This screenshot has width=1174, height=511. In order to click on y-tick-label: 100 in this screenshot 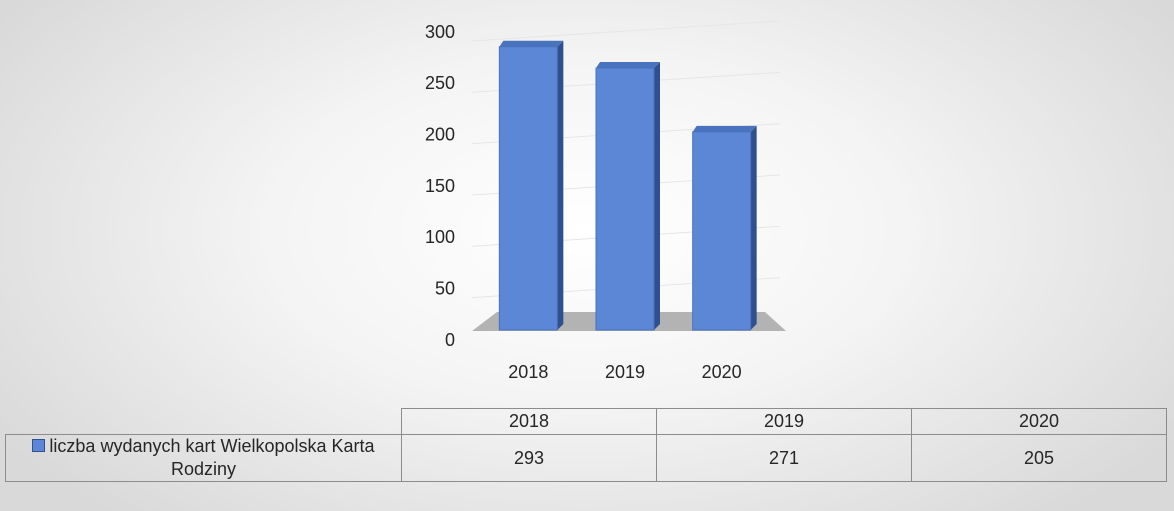, I will do `click(440, 237)`.